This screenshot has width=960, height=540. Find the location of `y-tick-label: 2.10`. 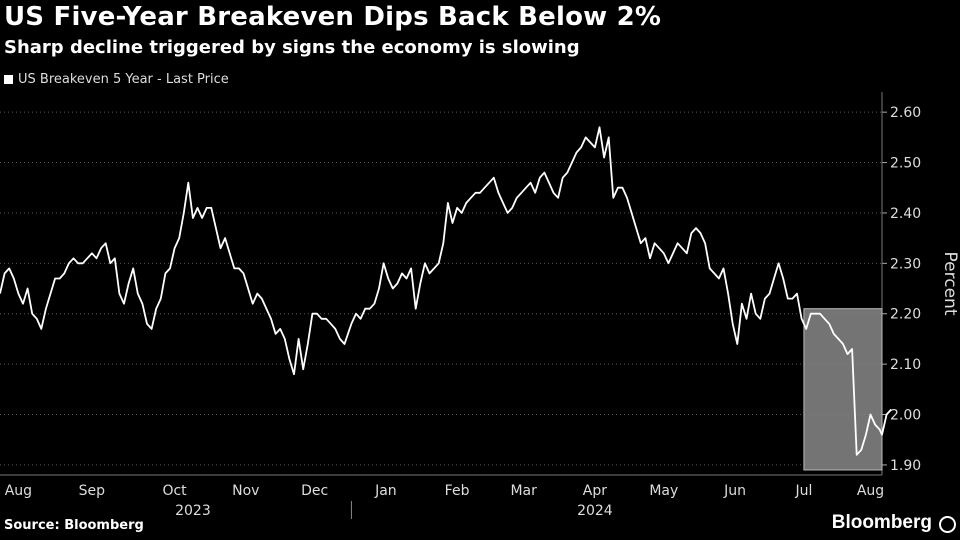

y-tick-label: 2.10 is located at coordinates (905, 365).